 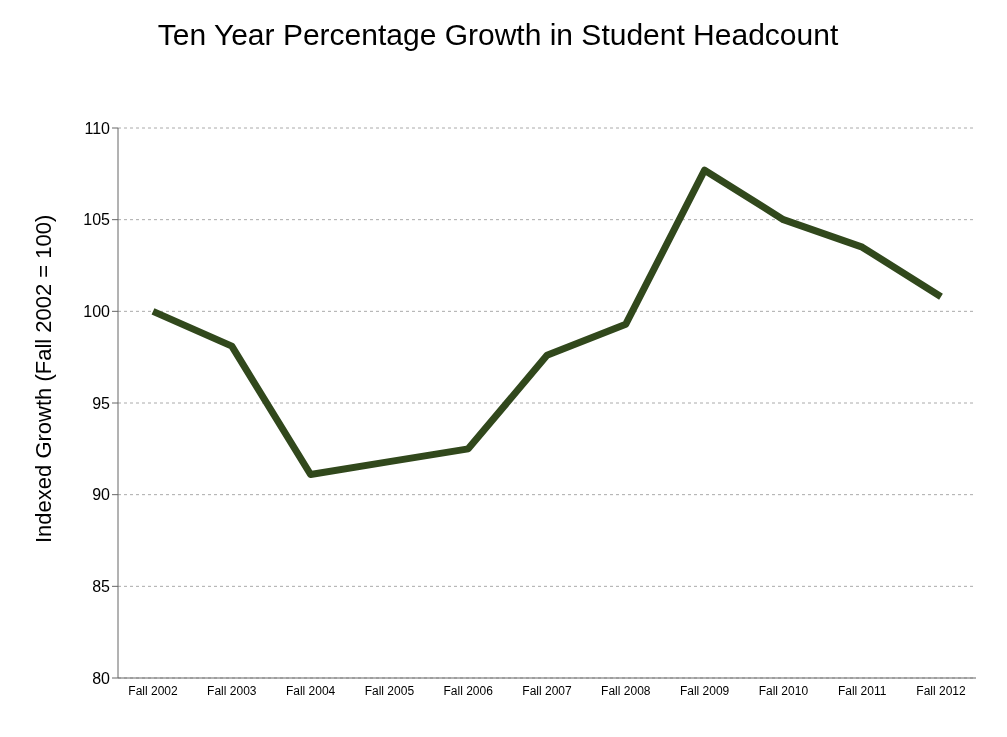 I want to click on x-tick-label: Fall 2003, so click(x=232, y=690).